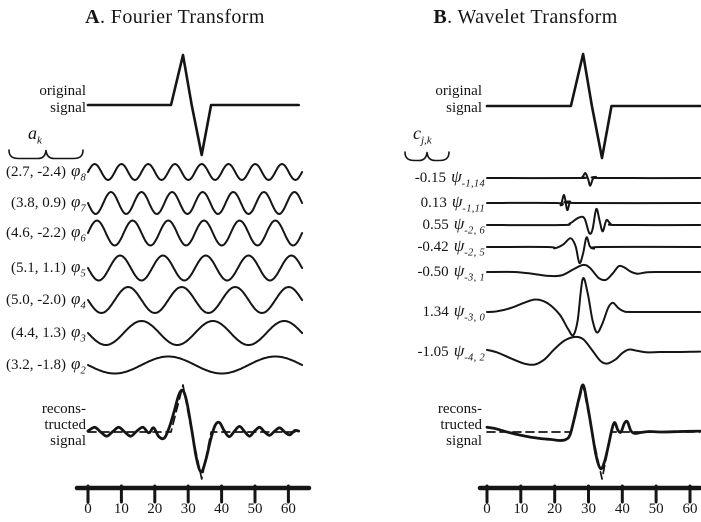  What do you see at coordinates (435, 225) in the screenshot?
I see `basis-coefficient: 0.55` at bounding box center [435, 225].